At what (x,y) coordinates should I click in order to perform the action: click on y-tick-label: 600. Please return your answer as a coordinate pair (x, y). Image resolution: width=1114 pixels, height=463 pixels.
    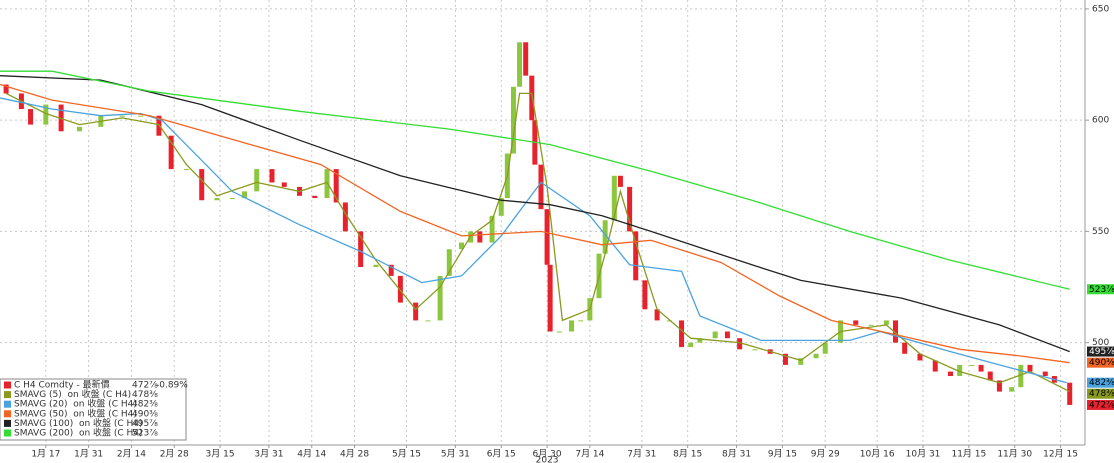
    Looking at the image, I should click on (1100, 121).